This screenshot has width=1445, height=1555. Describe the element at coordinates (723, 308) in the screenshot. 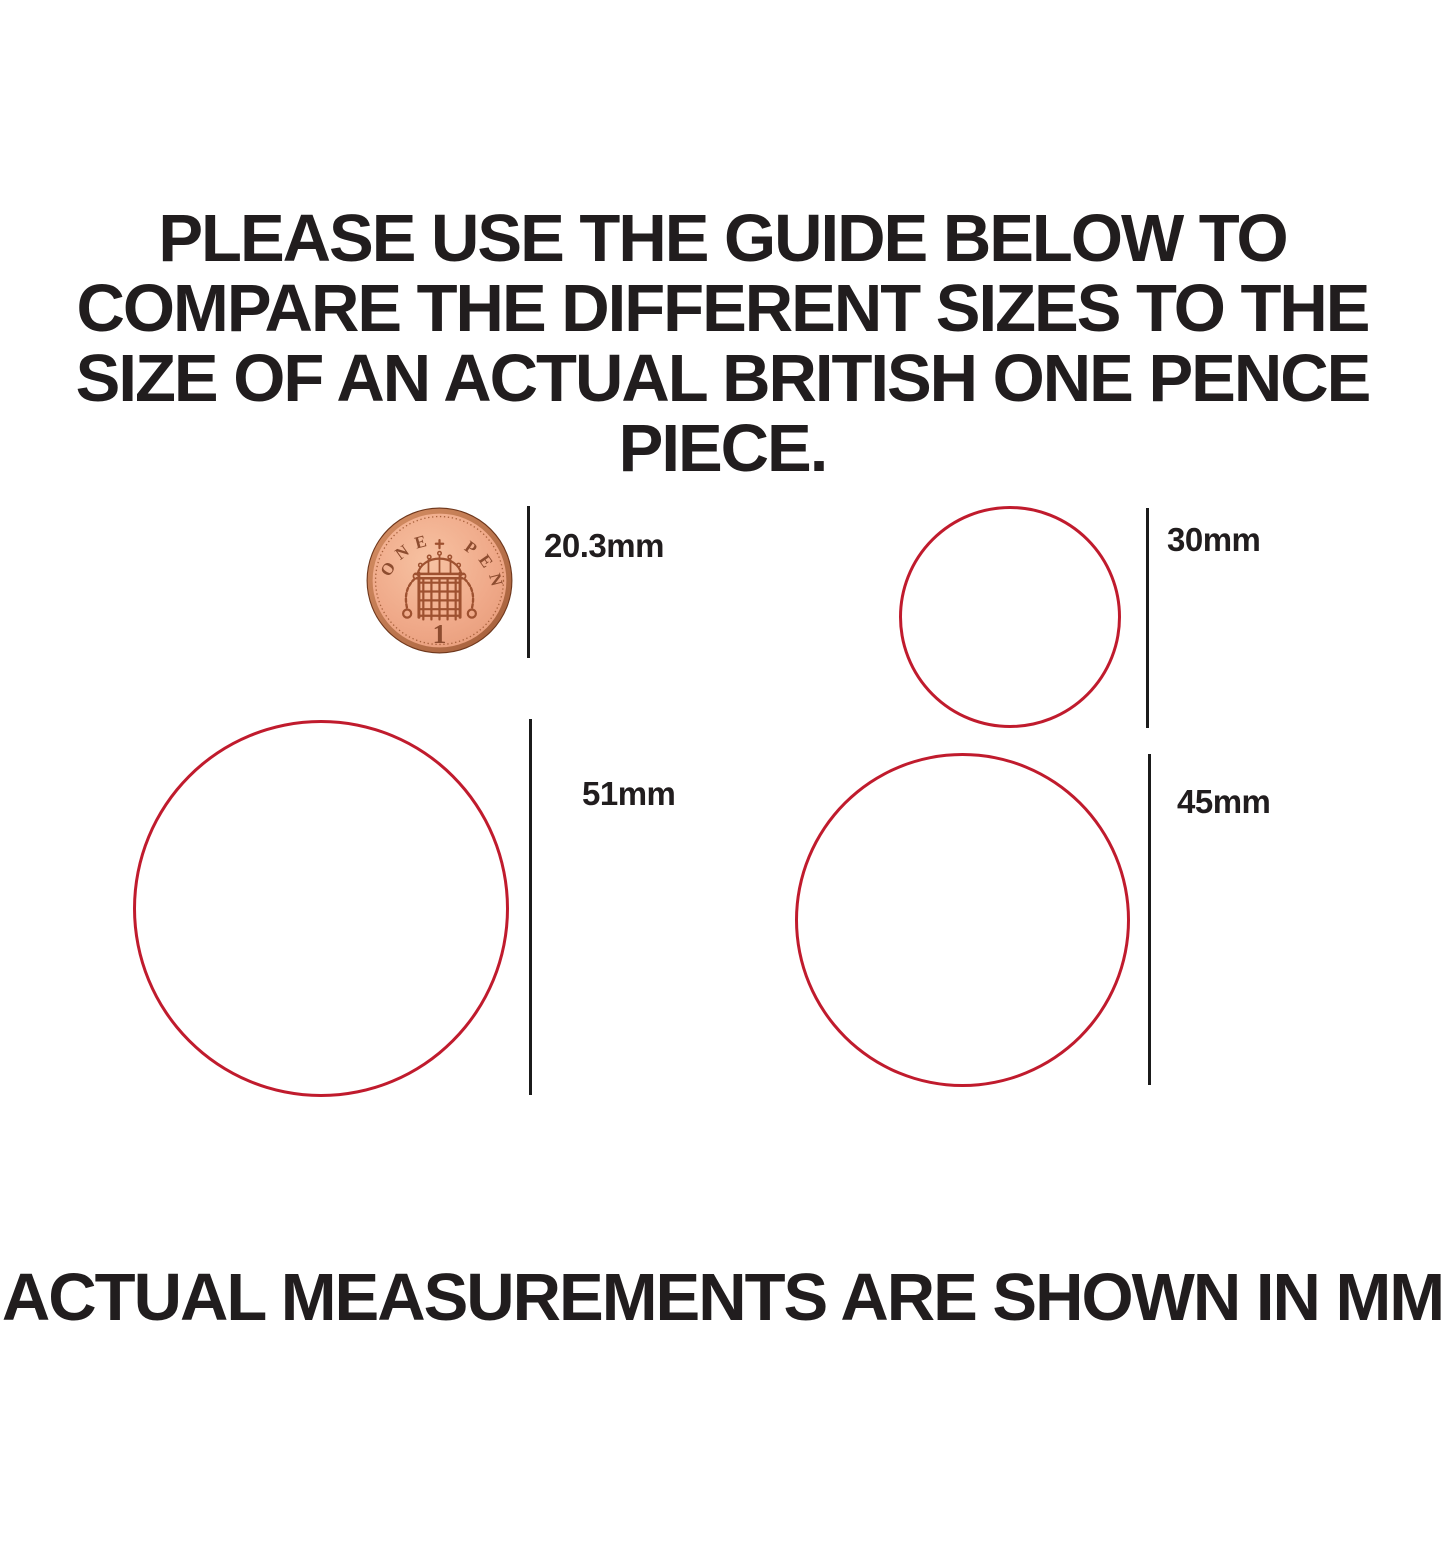

I see `page-title-line-2: COMPARE THE DIFFERENT SIZES TO THE` at that location.